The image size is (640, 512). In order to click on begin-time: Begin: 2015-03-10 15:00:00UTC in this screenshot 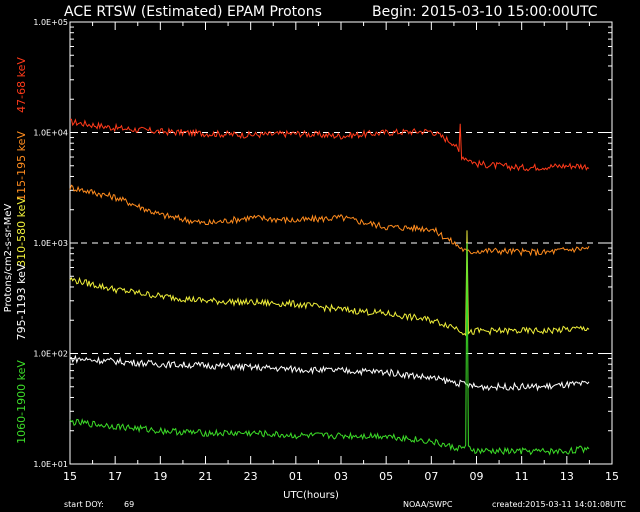, I will do `click(485, 12)`.